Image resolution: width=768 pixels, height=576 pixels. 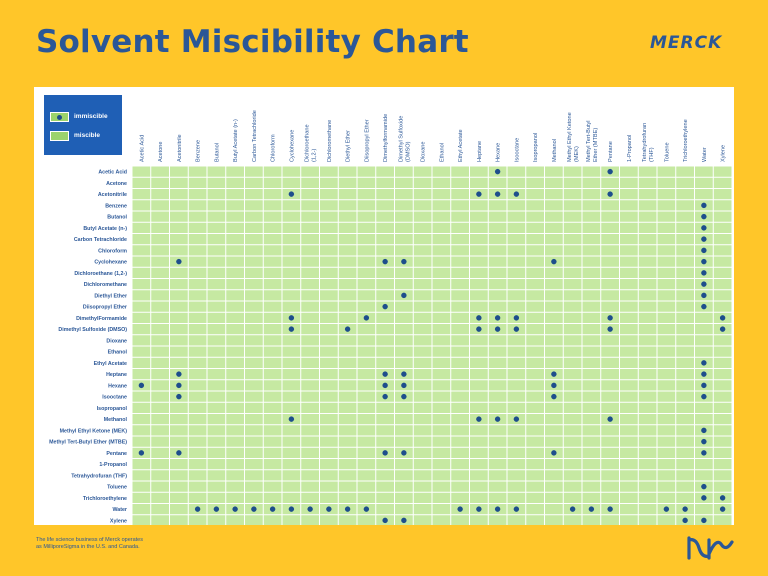 I want to click on row-label: Ethyl Acetate, so click(x=110, y=364).